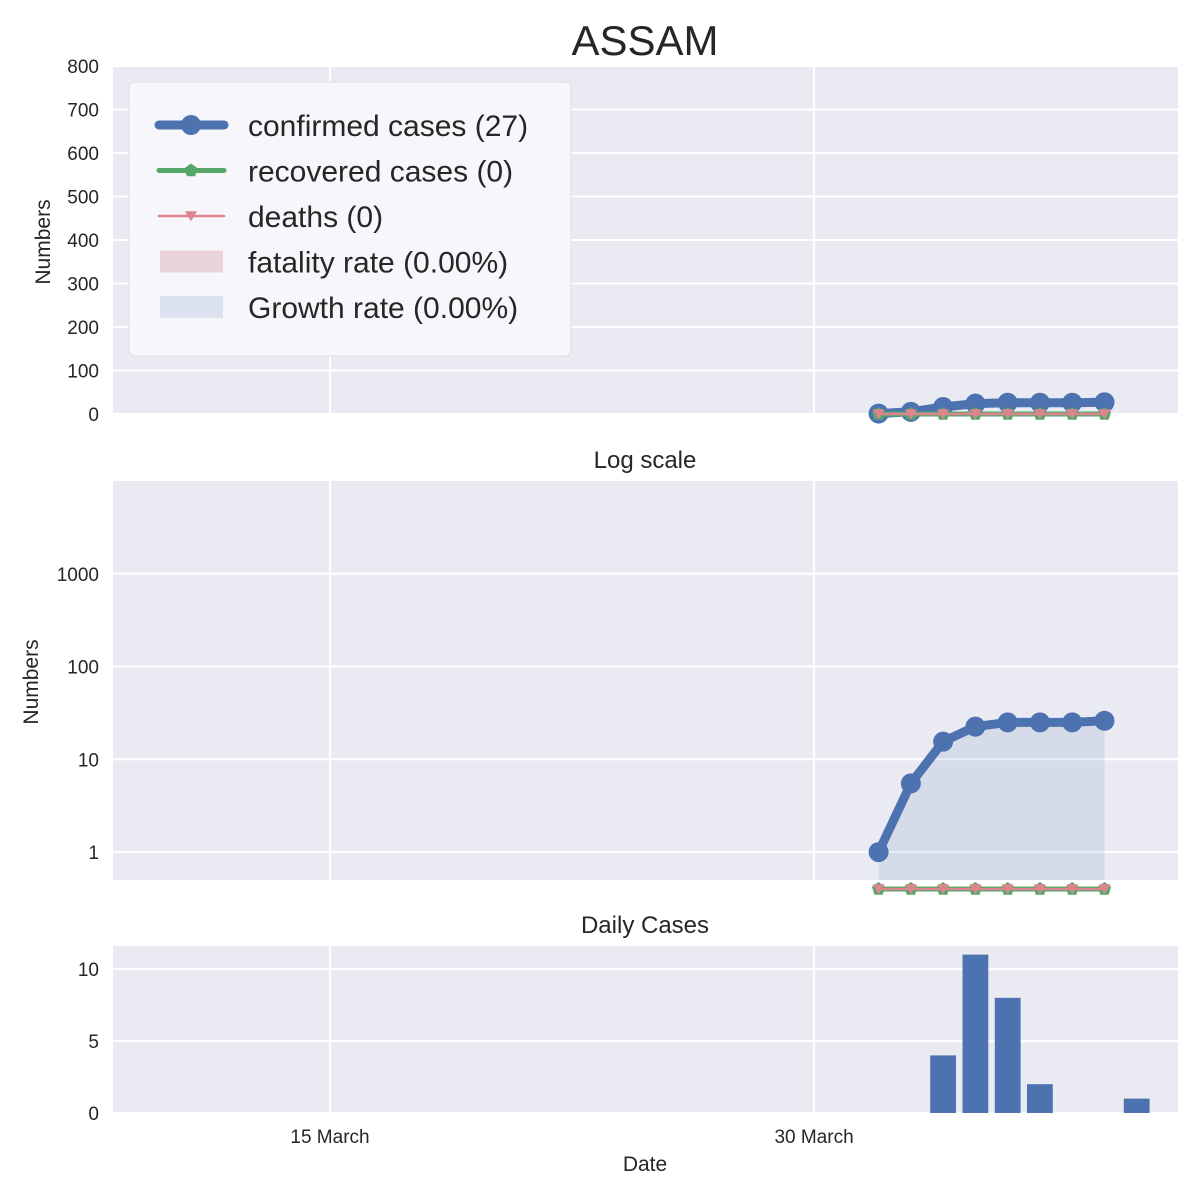 Image resolution: width=1200 pixels, height=1200 pixels. I want to click on legend-label: recovered cases (0), so click(380, 172).